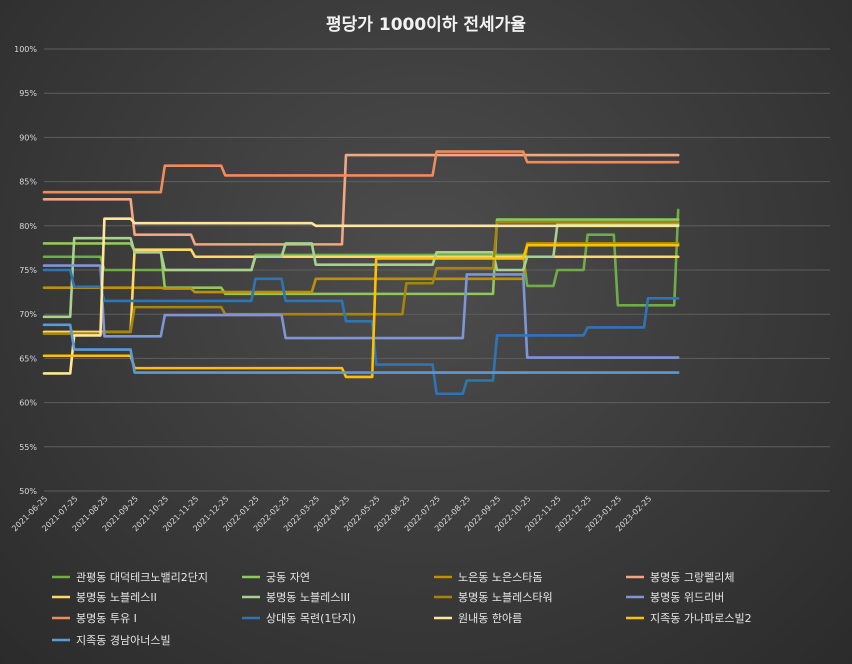  What do you see at coordinates (28, 226) in the screenshot?
I see `y-tick-label: 80%` at bounding box center [28, 226].